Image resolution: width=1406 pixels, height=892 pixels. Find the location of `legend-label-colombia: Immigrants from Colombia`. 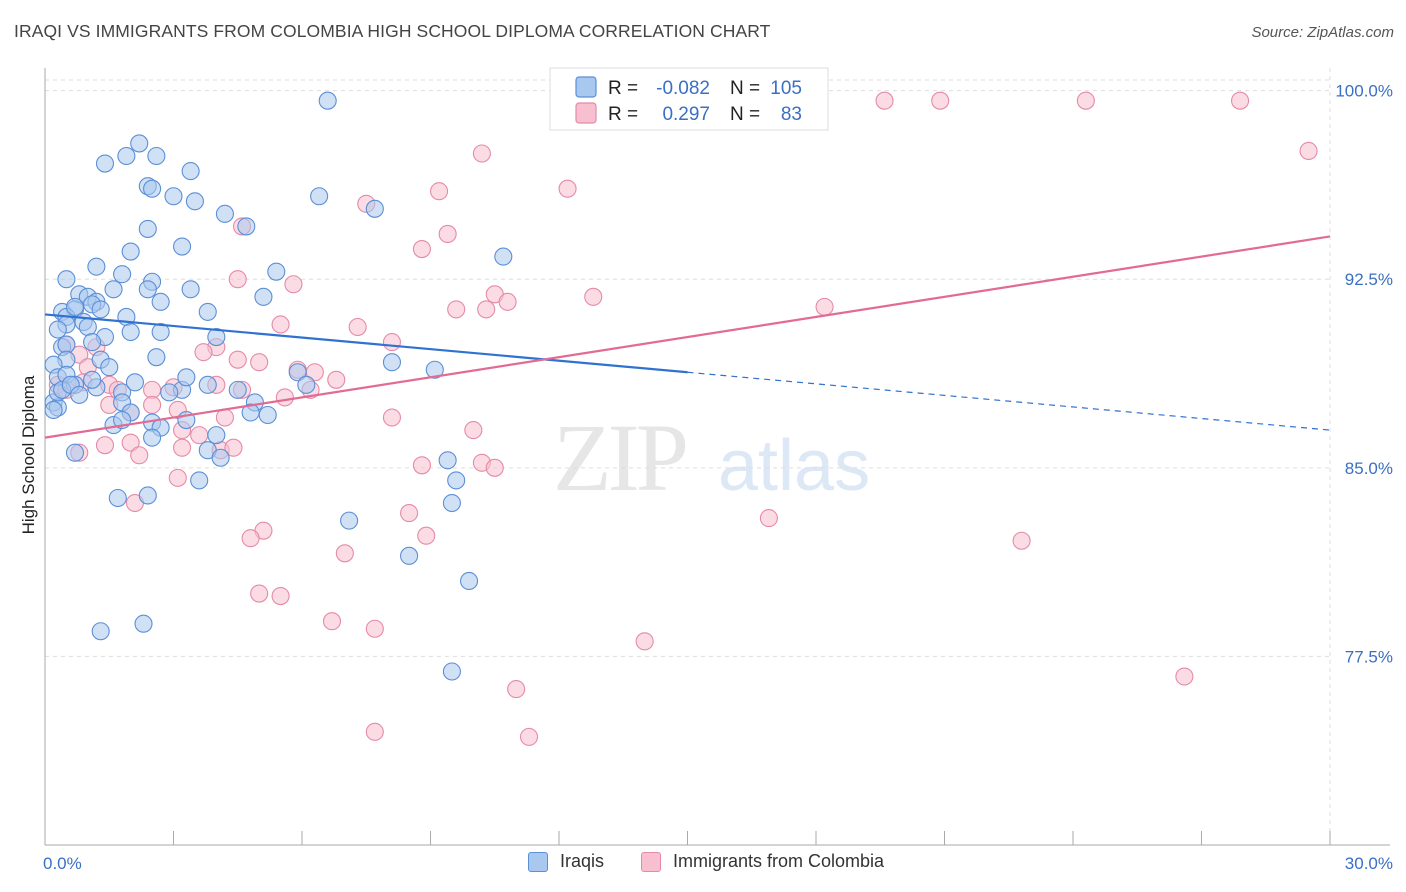

legend-label-colombia: Immigrants from Colombia is located at coordinates (779, 861).